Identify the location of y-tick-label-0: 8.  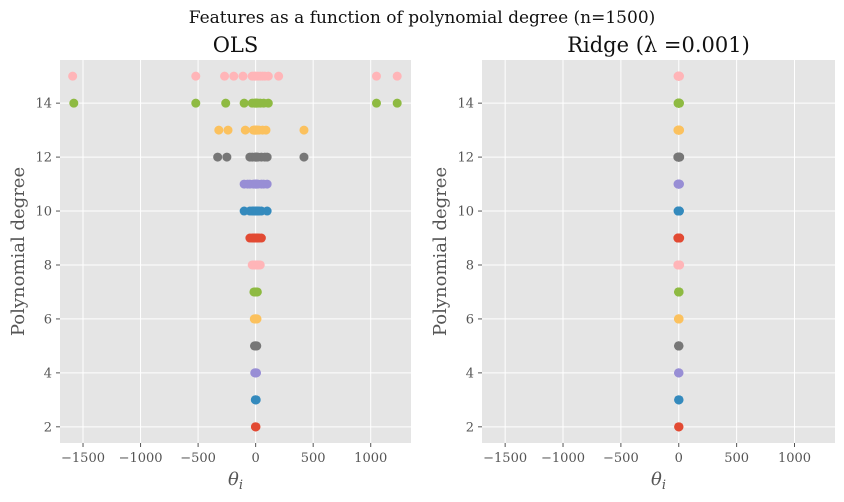
(48, 265).